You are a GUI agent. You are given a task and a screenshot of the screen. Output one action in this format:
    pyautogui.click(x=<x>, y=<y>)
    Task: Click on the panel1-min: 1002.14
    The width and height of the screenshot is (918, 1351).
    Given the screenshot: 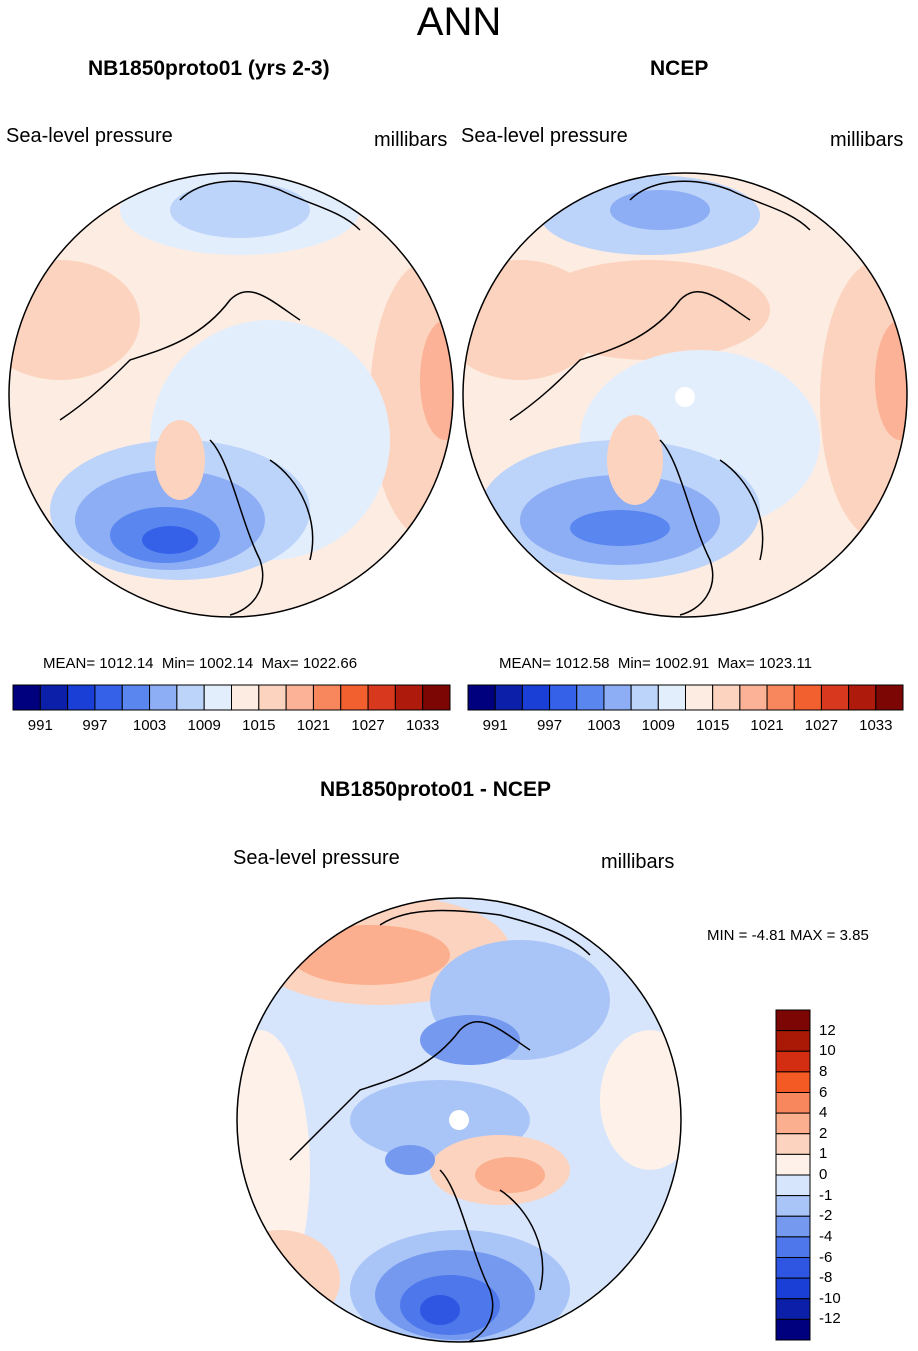 What is the action you would take?
    pyautogui.click(x=226, y=663)
    